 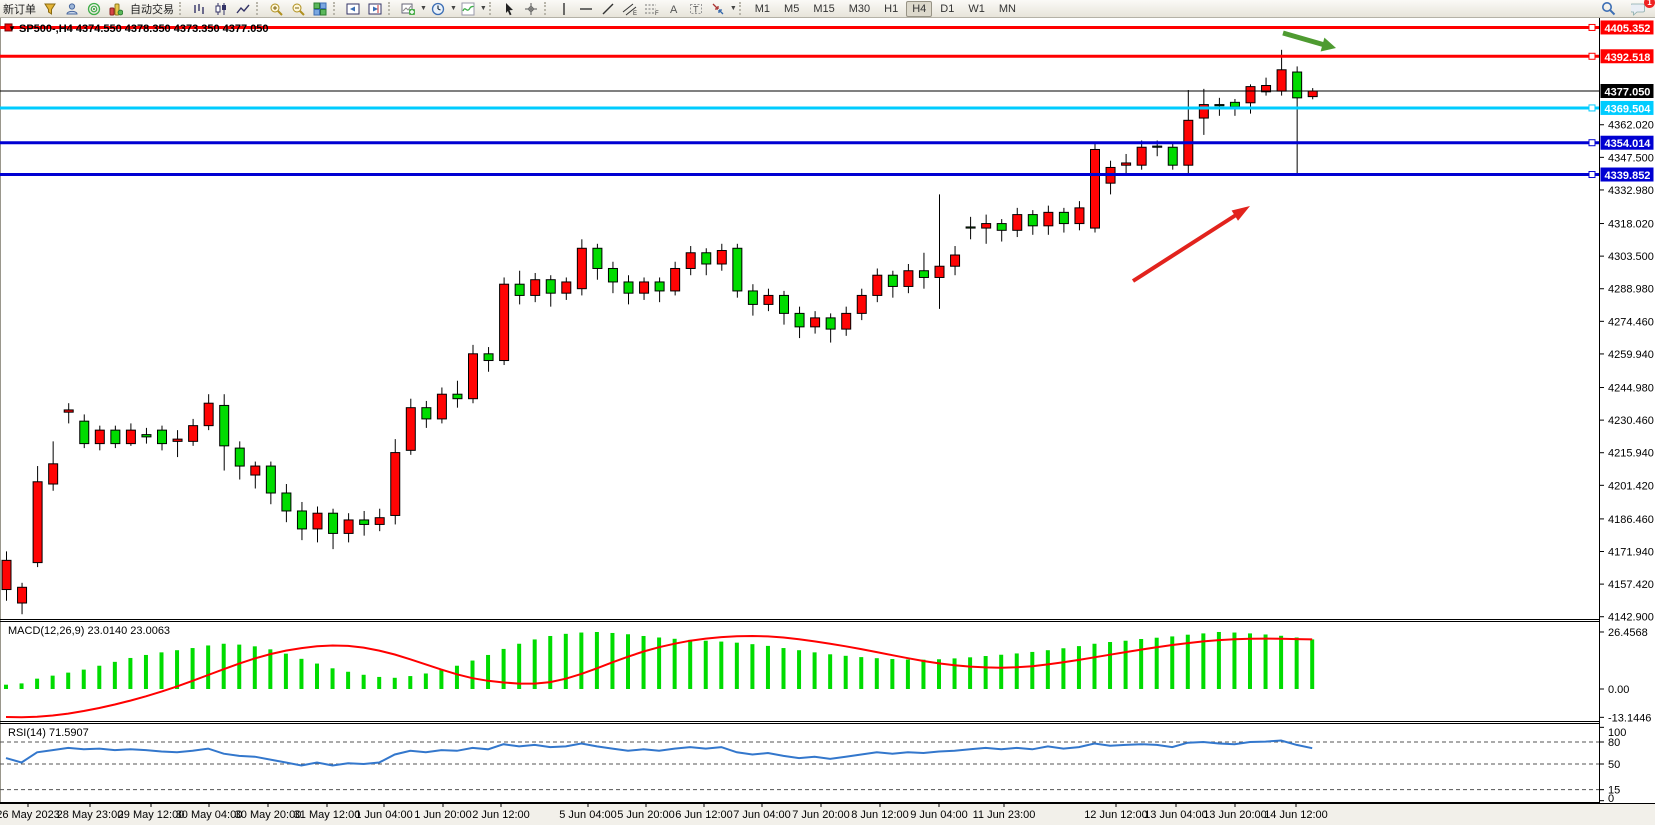 What do you see at coordinates (423, 8) in the screenshot?
I see `new-chart-dropdown-icon: ▼` at bounding box center [423, 8].